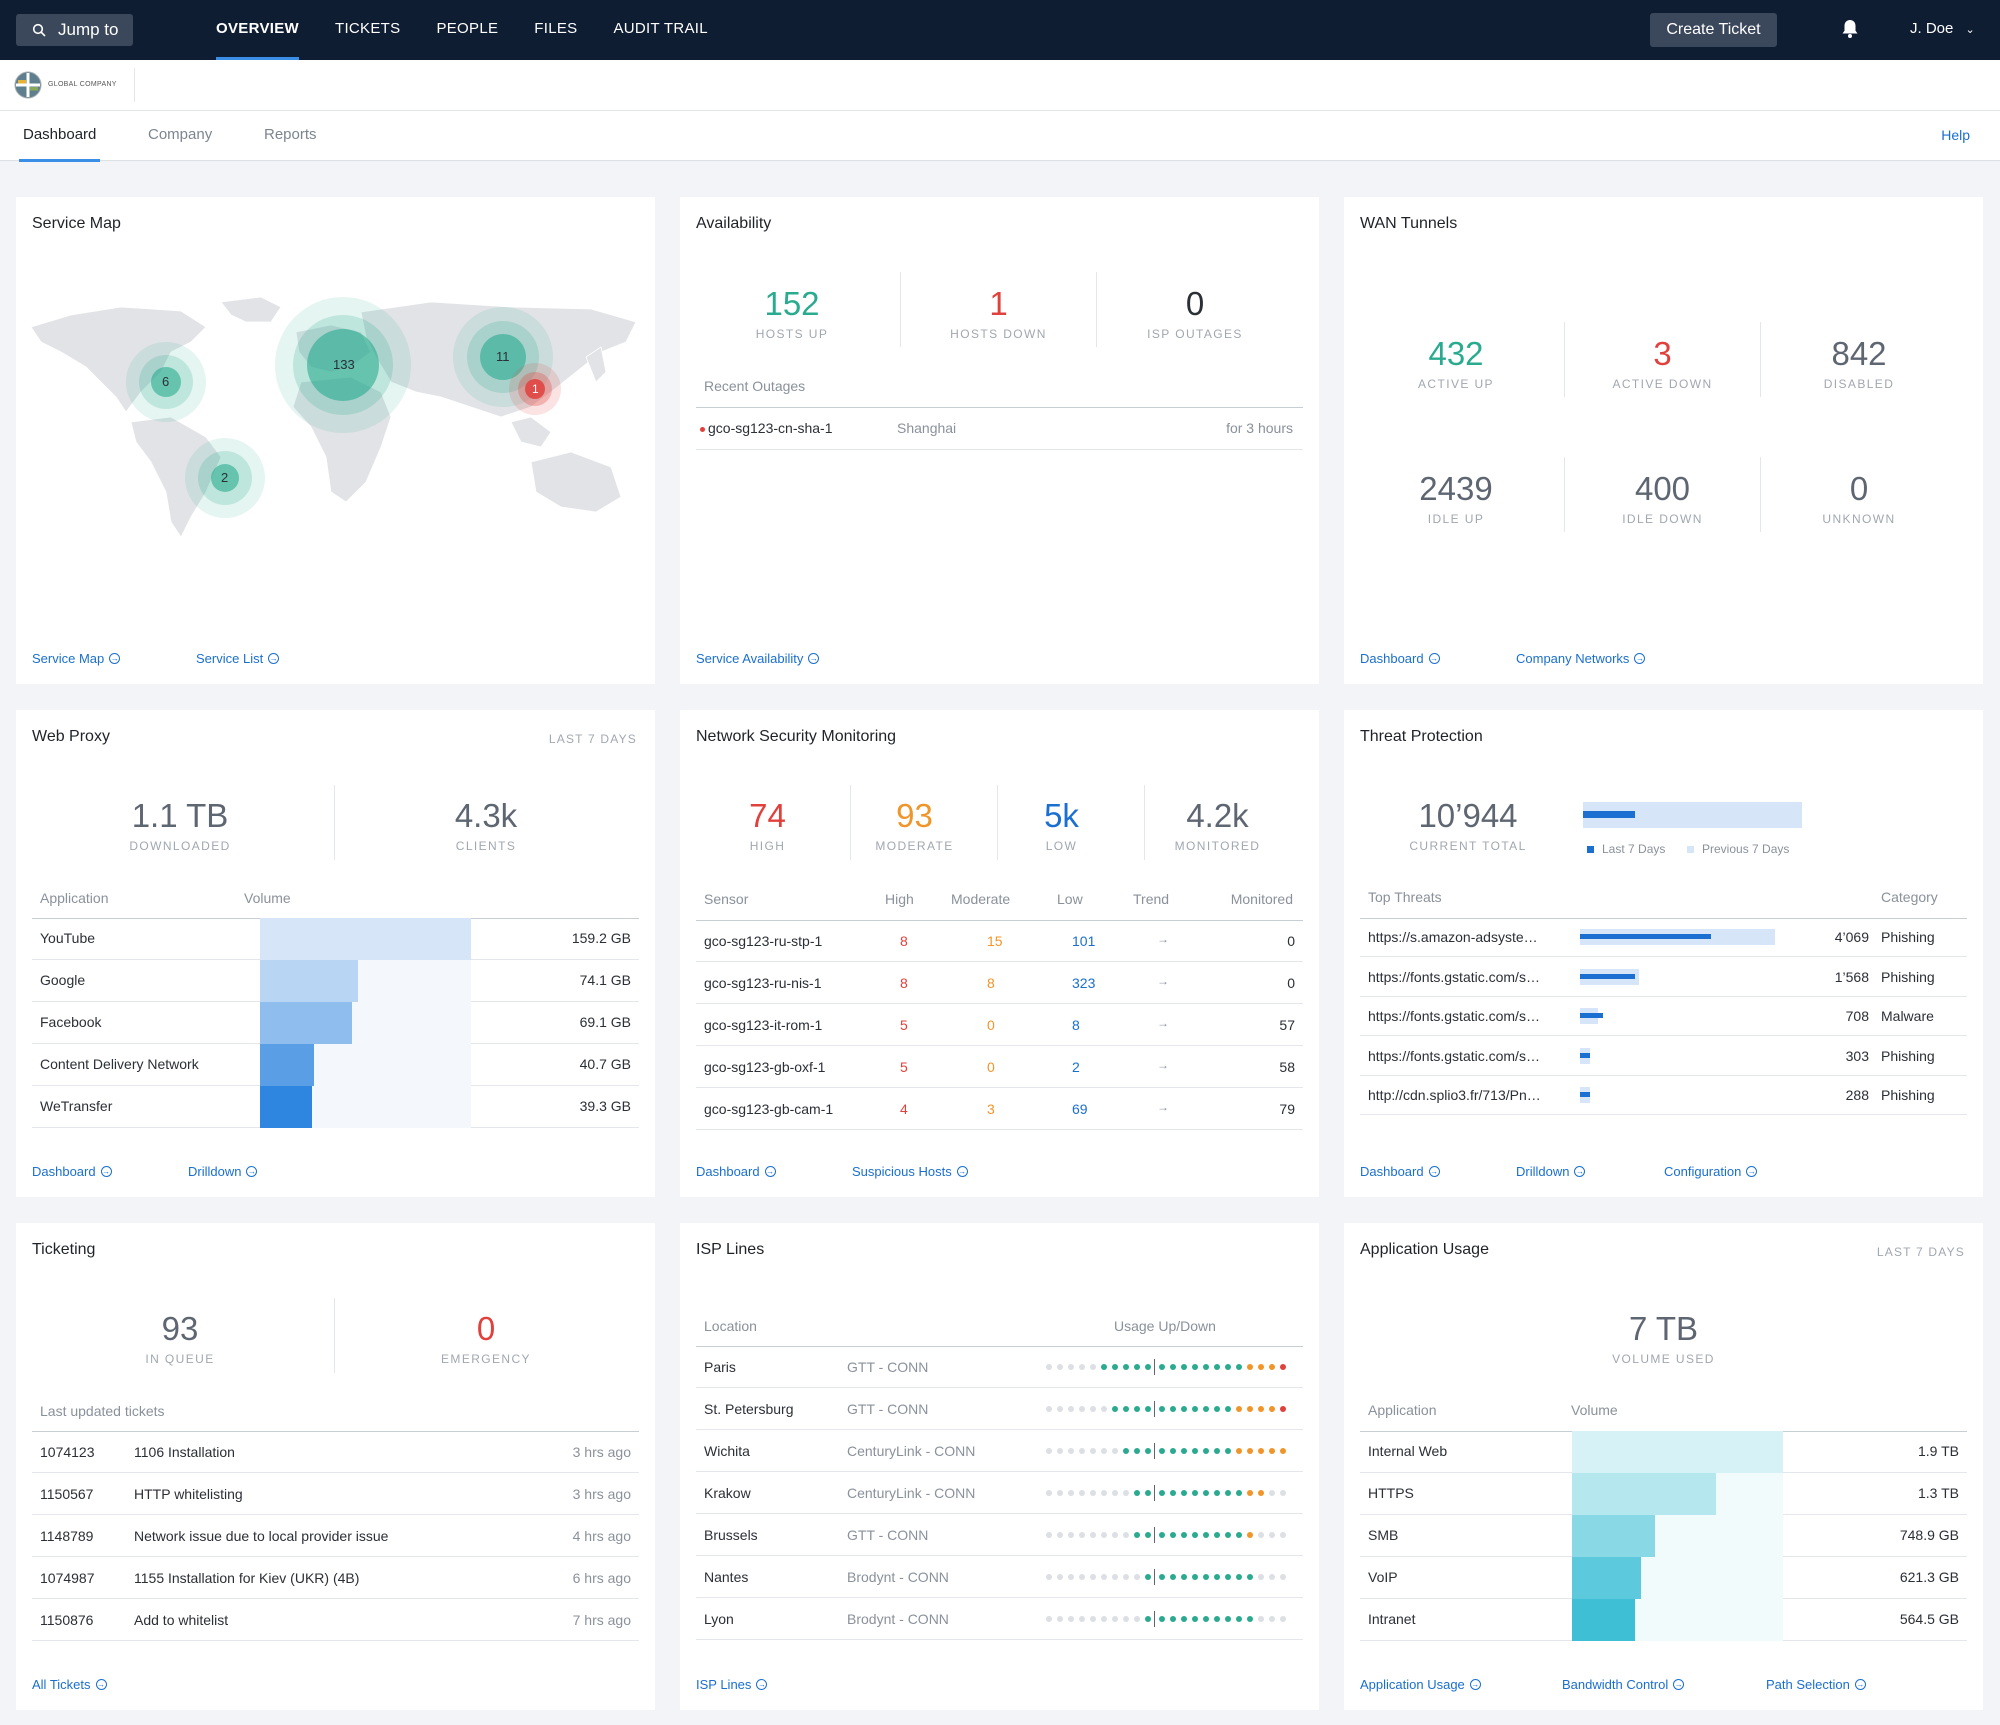 Image resolution: width=2000 pixels, height=1725 pixels. Describe the element at coordinates (59, 136) in the screenshot. I see `tab-dashboard: Dashboard` at that location.